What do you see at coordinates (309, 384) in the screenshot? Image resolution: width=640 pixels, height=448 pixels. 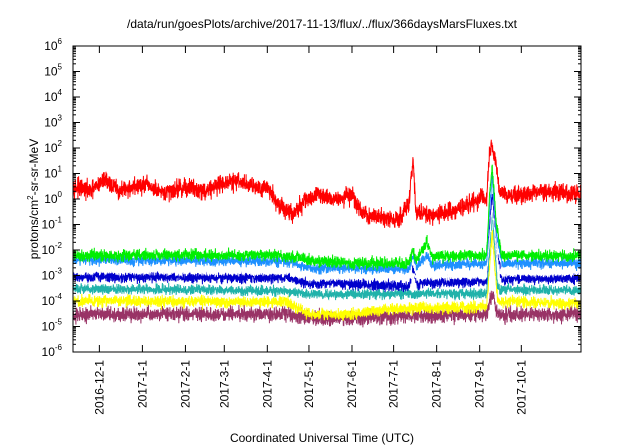 I see `x-tick-label: 2017-5-1` at bounding box center [309, 384].